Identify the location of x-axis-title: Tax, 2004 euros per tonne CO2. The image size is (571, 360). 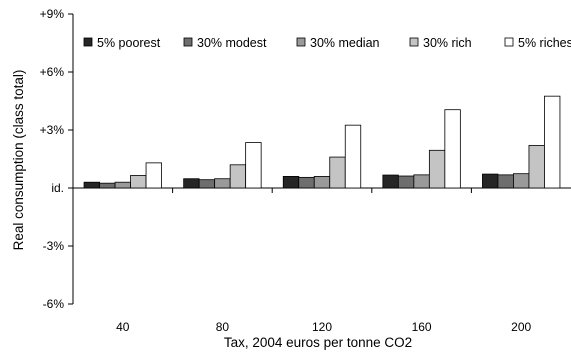
(318, 342).